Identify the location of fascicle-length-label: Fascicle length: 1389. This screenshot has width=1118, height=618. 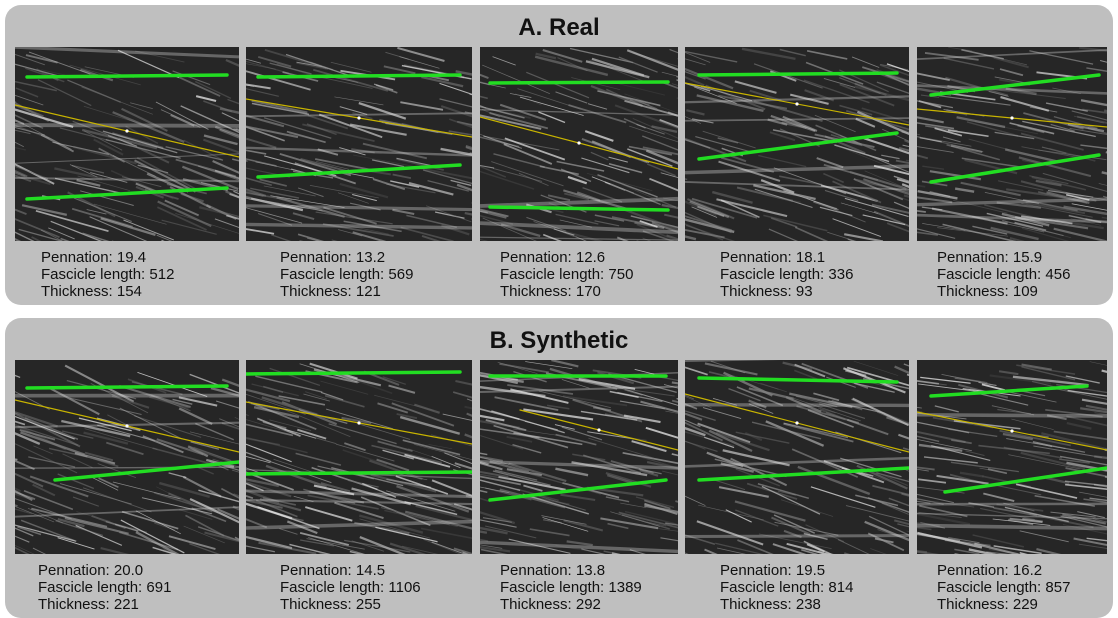
(571, 587).